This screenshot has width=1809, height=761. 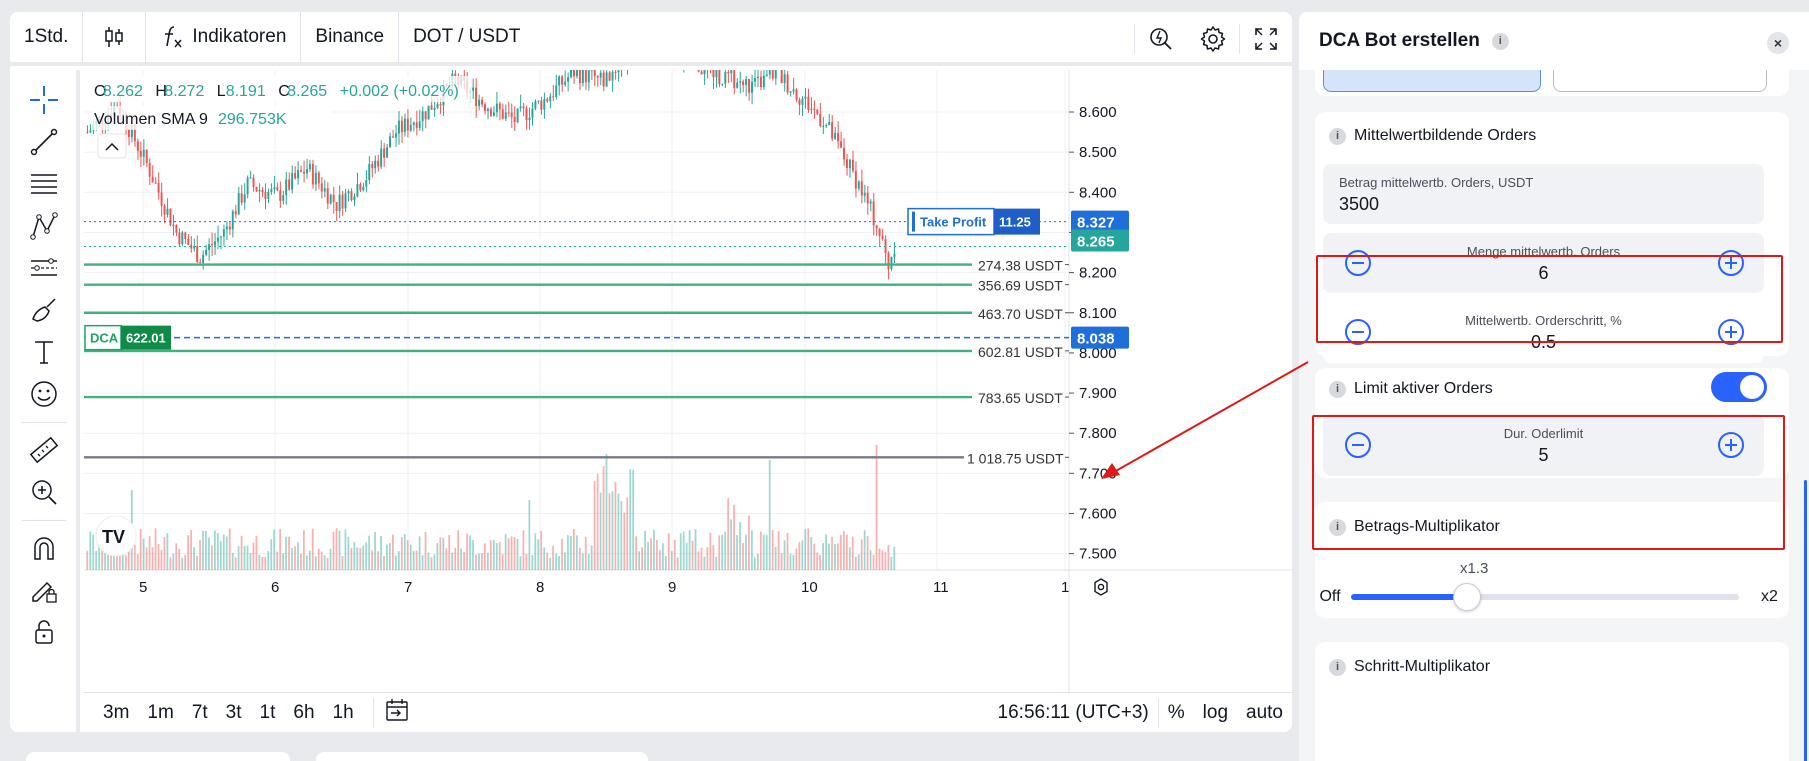 What do you see at coordinates (1161, 39) in the screenshot?
I see `quick-search-button` at bounding box center [1161, 39].